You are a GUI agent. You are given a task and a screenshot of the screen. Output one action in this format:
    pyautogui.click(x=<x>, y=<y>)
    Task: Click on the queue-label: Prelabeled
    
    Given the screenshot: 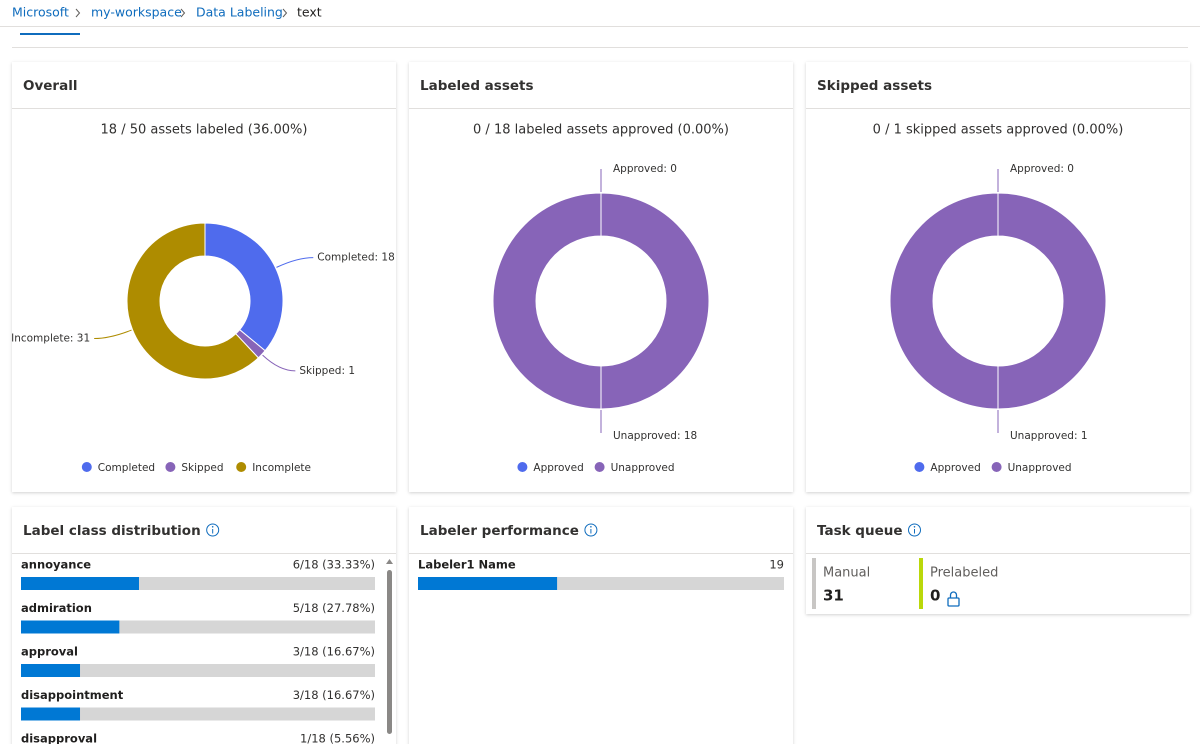 What is the action you would take?
    pyautogui.click(x=964, y=573)
    